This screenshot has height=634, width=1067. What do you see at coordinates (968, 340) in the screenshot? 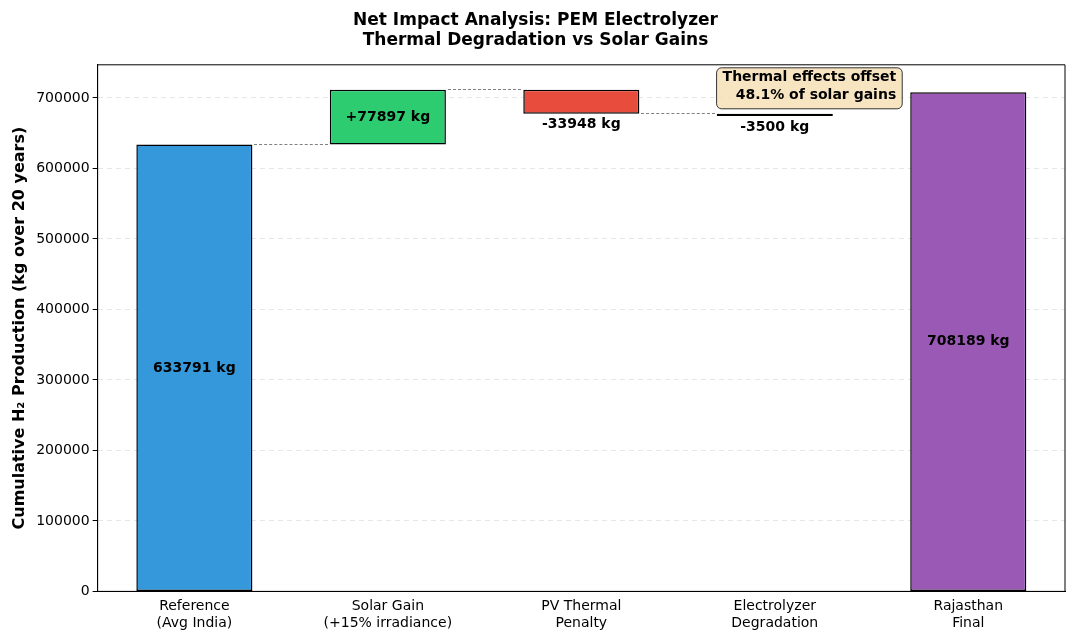
I see `data-label: 708189 kg` at bounding box center [968, 340].